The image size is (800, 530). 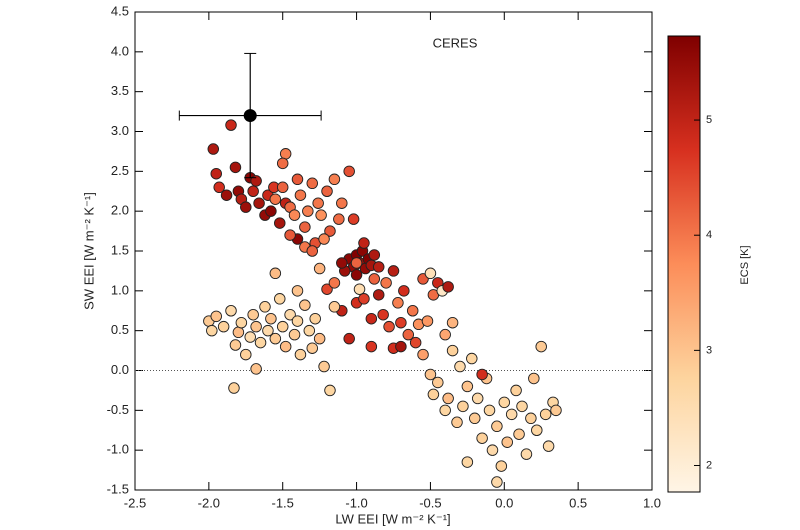 I want to click on colorbar-label: ECS [K], so click(x=745, y=264).